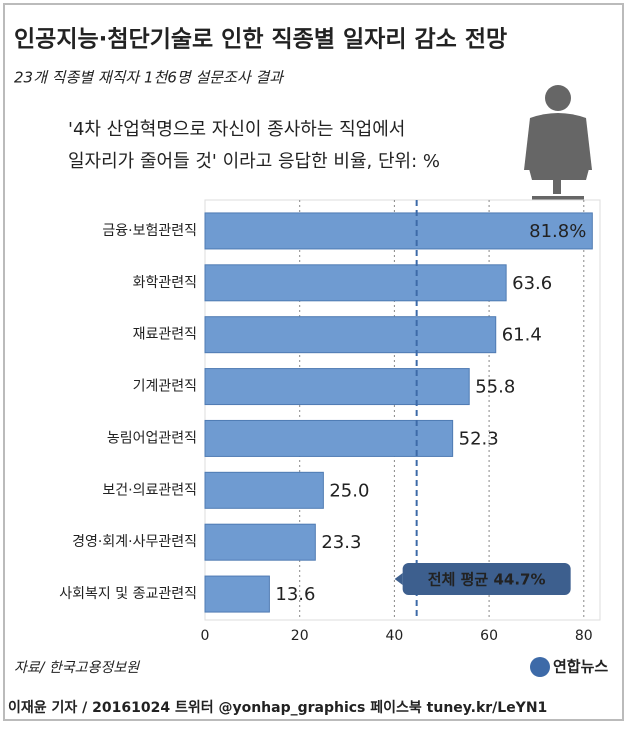 The height and width of the screenshot is (753, 628). I want to click on value-label: 81.8%, so click(557, 231).